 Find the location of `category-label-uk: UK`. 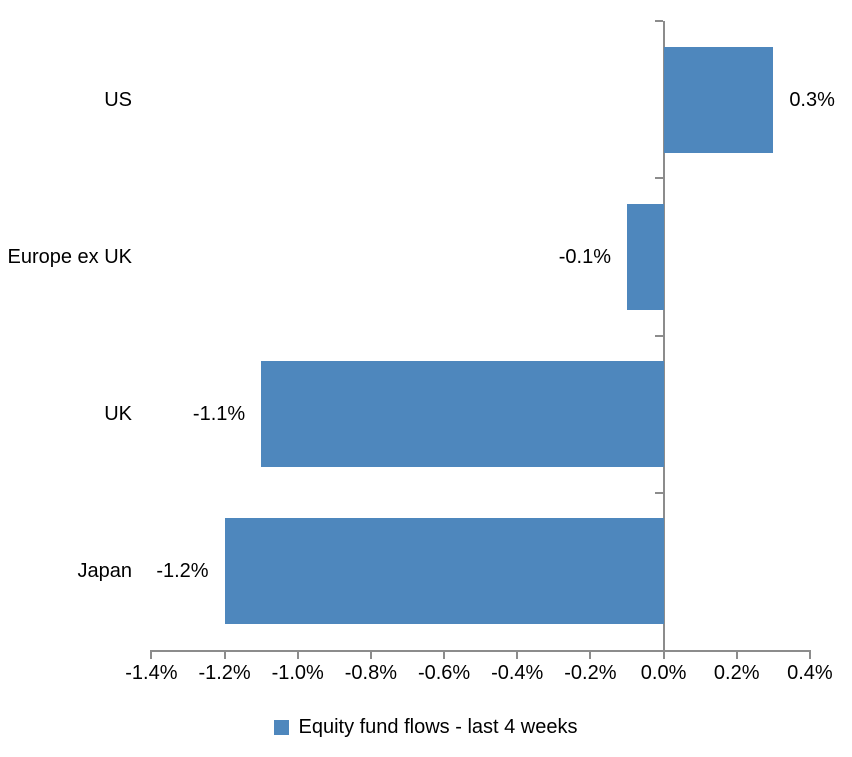

category-label-uk: UK is located at coordinates (118, 414).